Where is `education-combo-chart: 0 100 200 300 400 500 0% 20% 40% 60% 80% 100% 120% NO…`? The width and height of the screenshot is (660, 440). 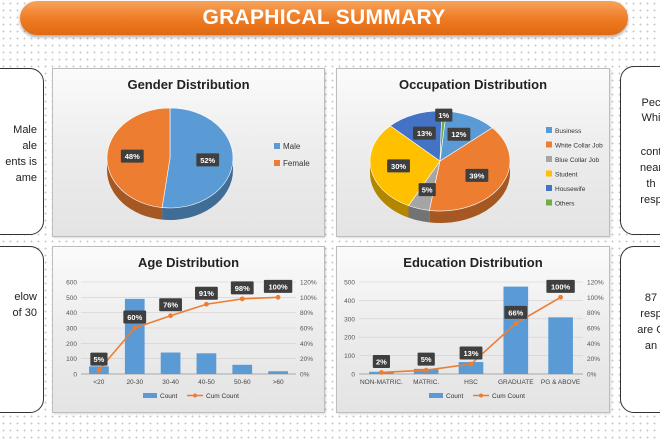
education-combo-chart: 0 100 200 300 400 500 0% 20% 40% 60% 80% 100% 120% NO… is located at coordinates (474, 340).